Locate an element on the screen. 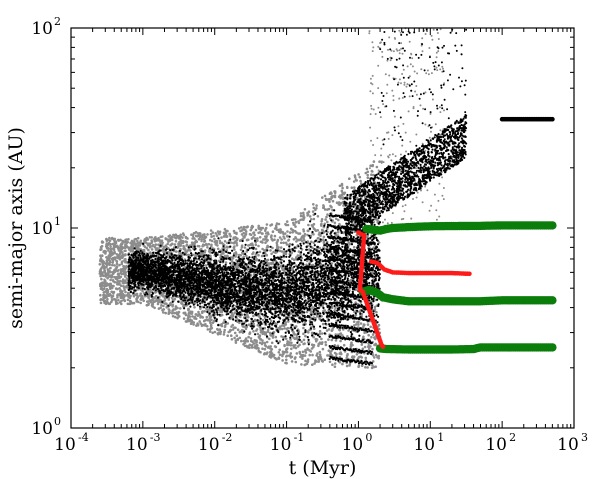 This screenshot has width=600, height=479. x-tick-exponent: 3 is located at coordinates (584, 437).